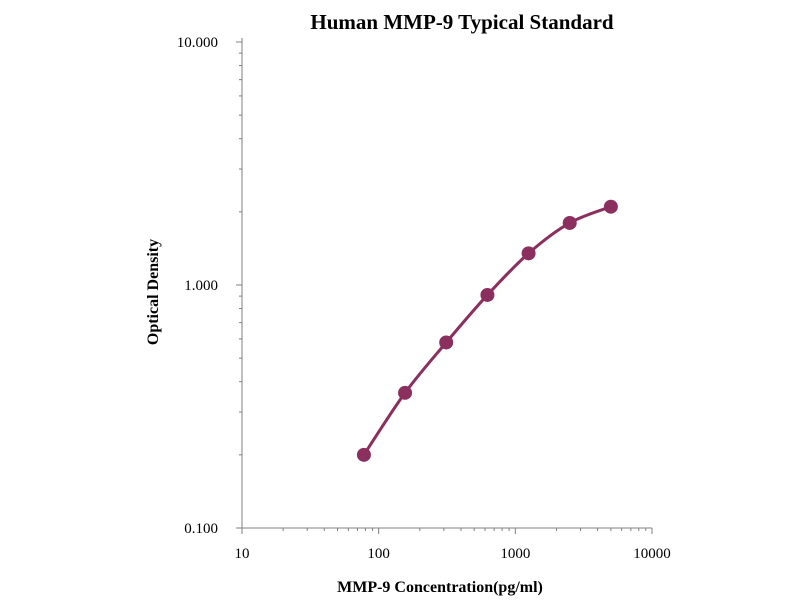 Image resolution: width=800 pixels, height=605 pixels. I want to click on x-tick-label: 10000, so click(652, 554).